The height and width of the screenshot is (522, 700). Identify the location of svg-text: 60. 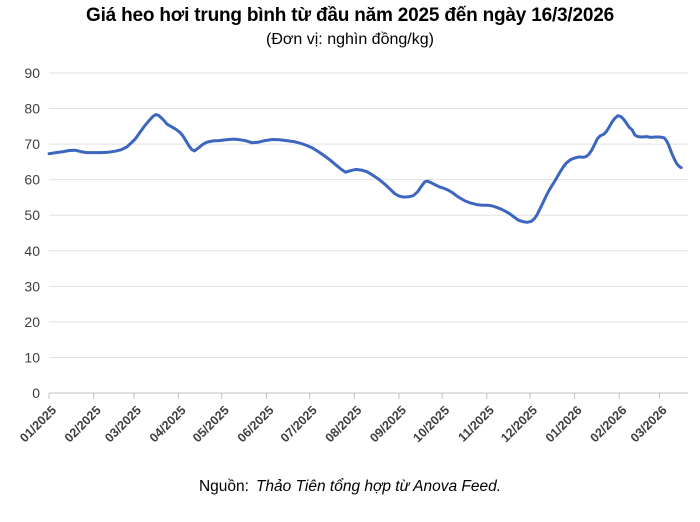
(32, 180).